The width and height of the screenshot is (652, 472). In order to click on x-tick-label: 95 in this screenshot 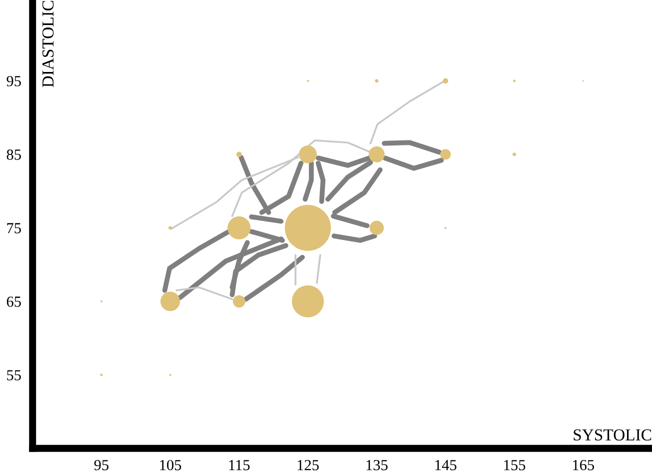, I will do `click(101, 465)`.